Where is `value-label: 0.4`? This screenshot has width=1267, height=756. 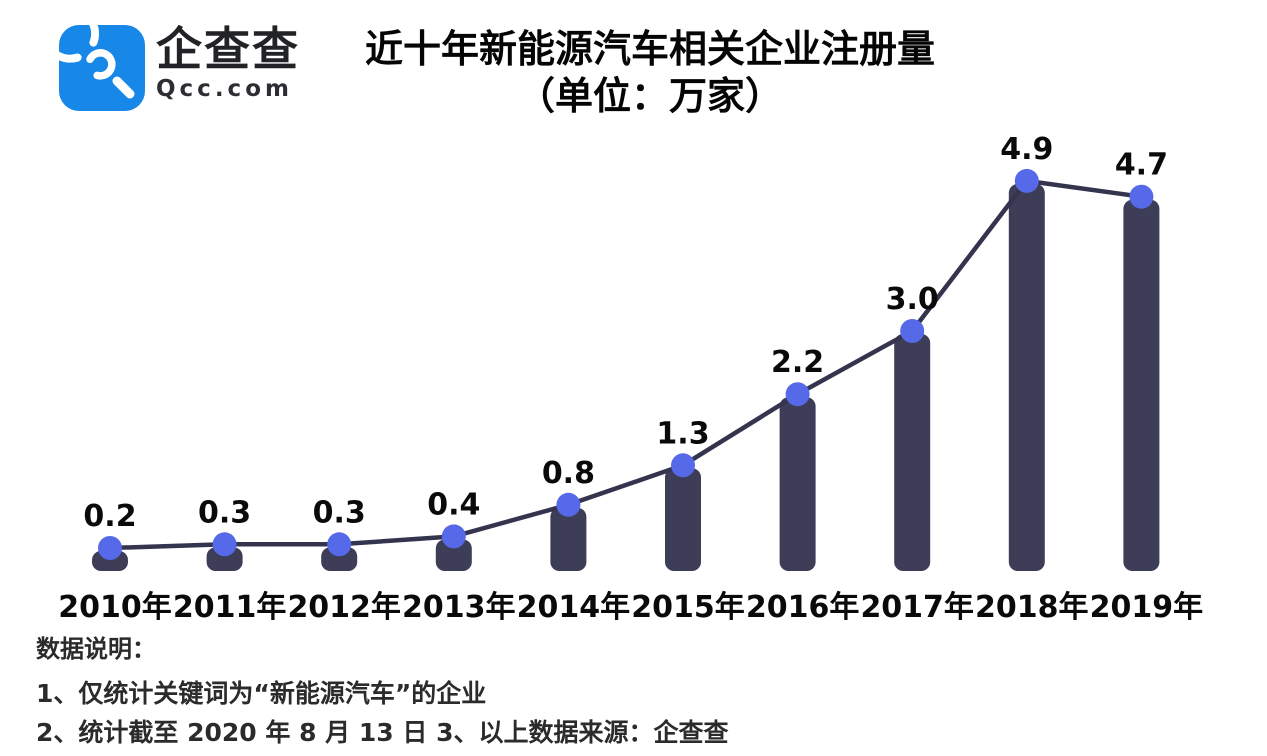
value-label: 0.4 is located at coordinates (453, 504).